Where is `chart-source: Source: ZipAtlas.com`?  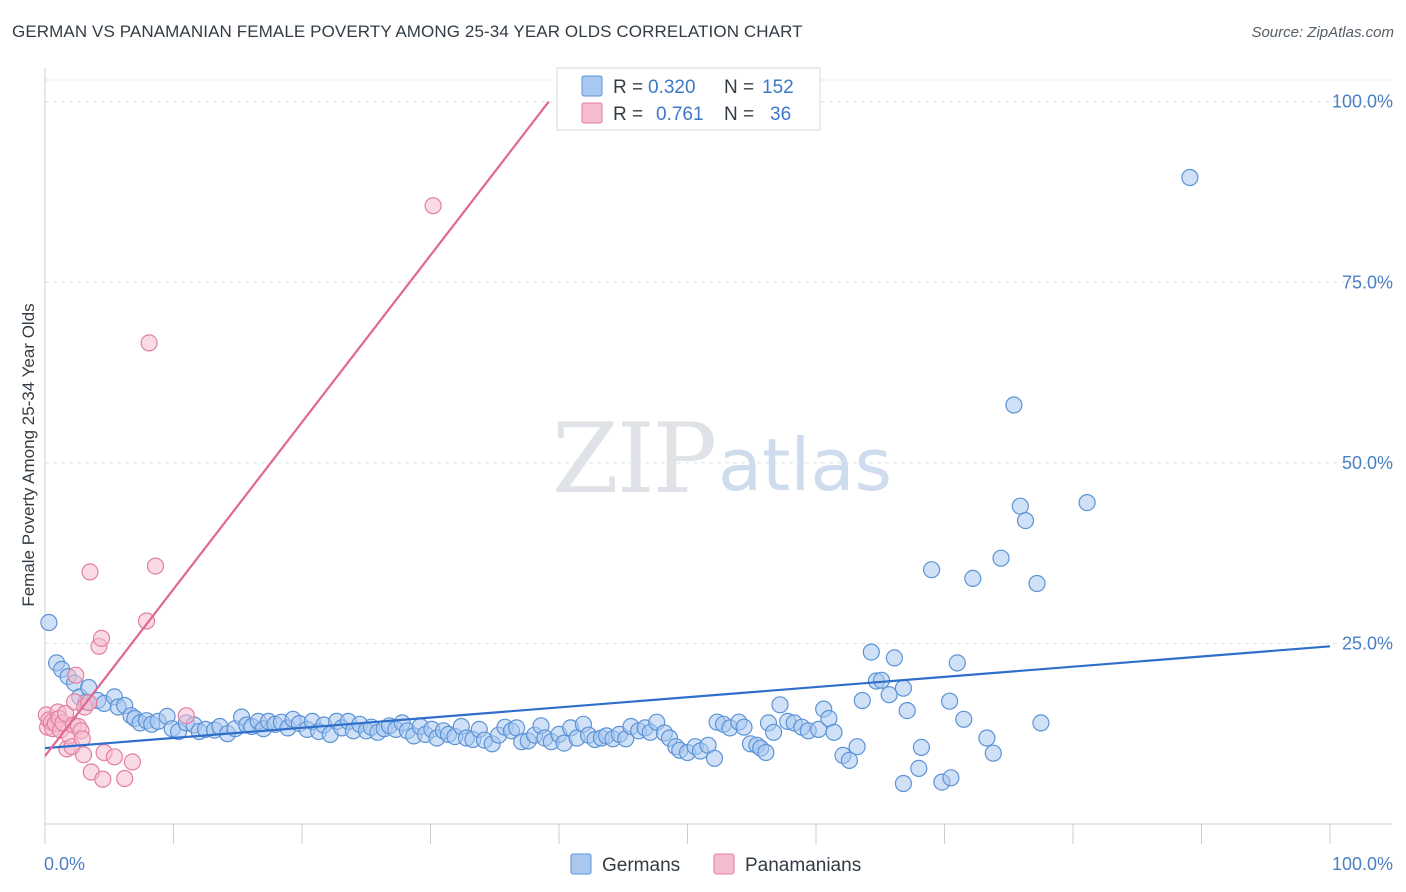
chart-source: Source: ZipAtlas.com is located at coordinates (1322, 32).